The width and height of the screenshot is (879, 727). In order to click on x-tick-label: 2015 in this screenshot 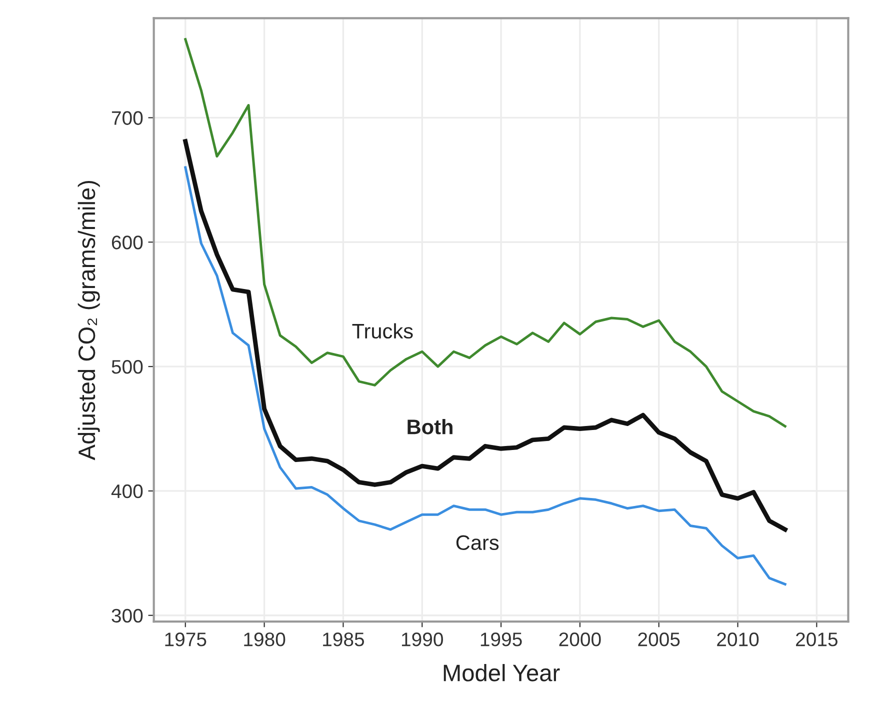, I will do `click(817, 639)`.